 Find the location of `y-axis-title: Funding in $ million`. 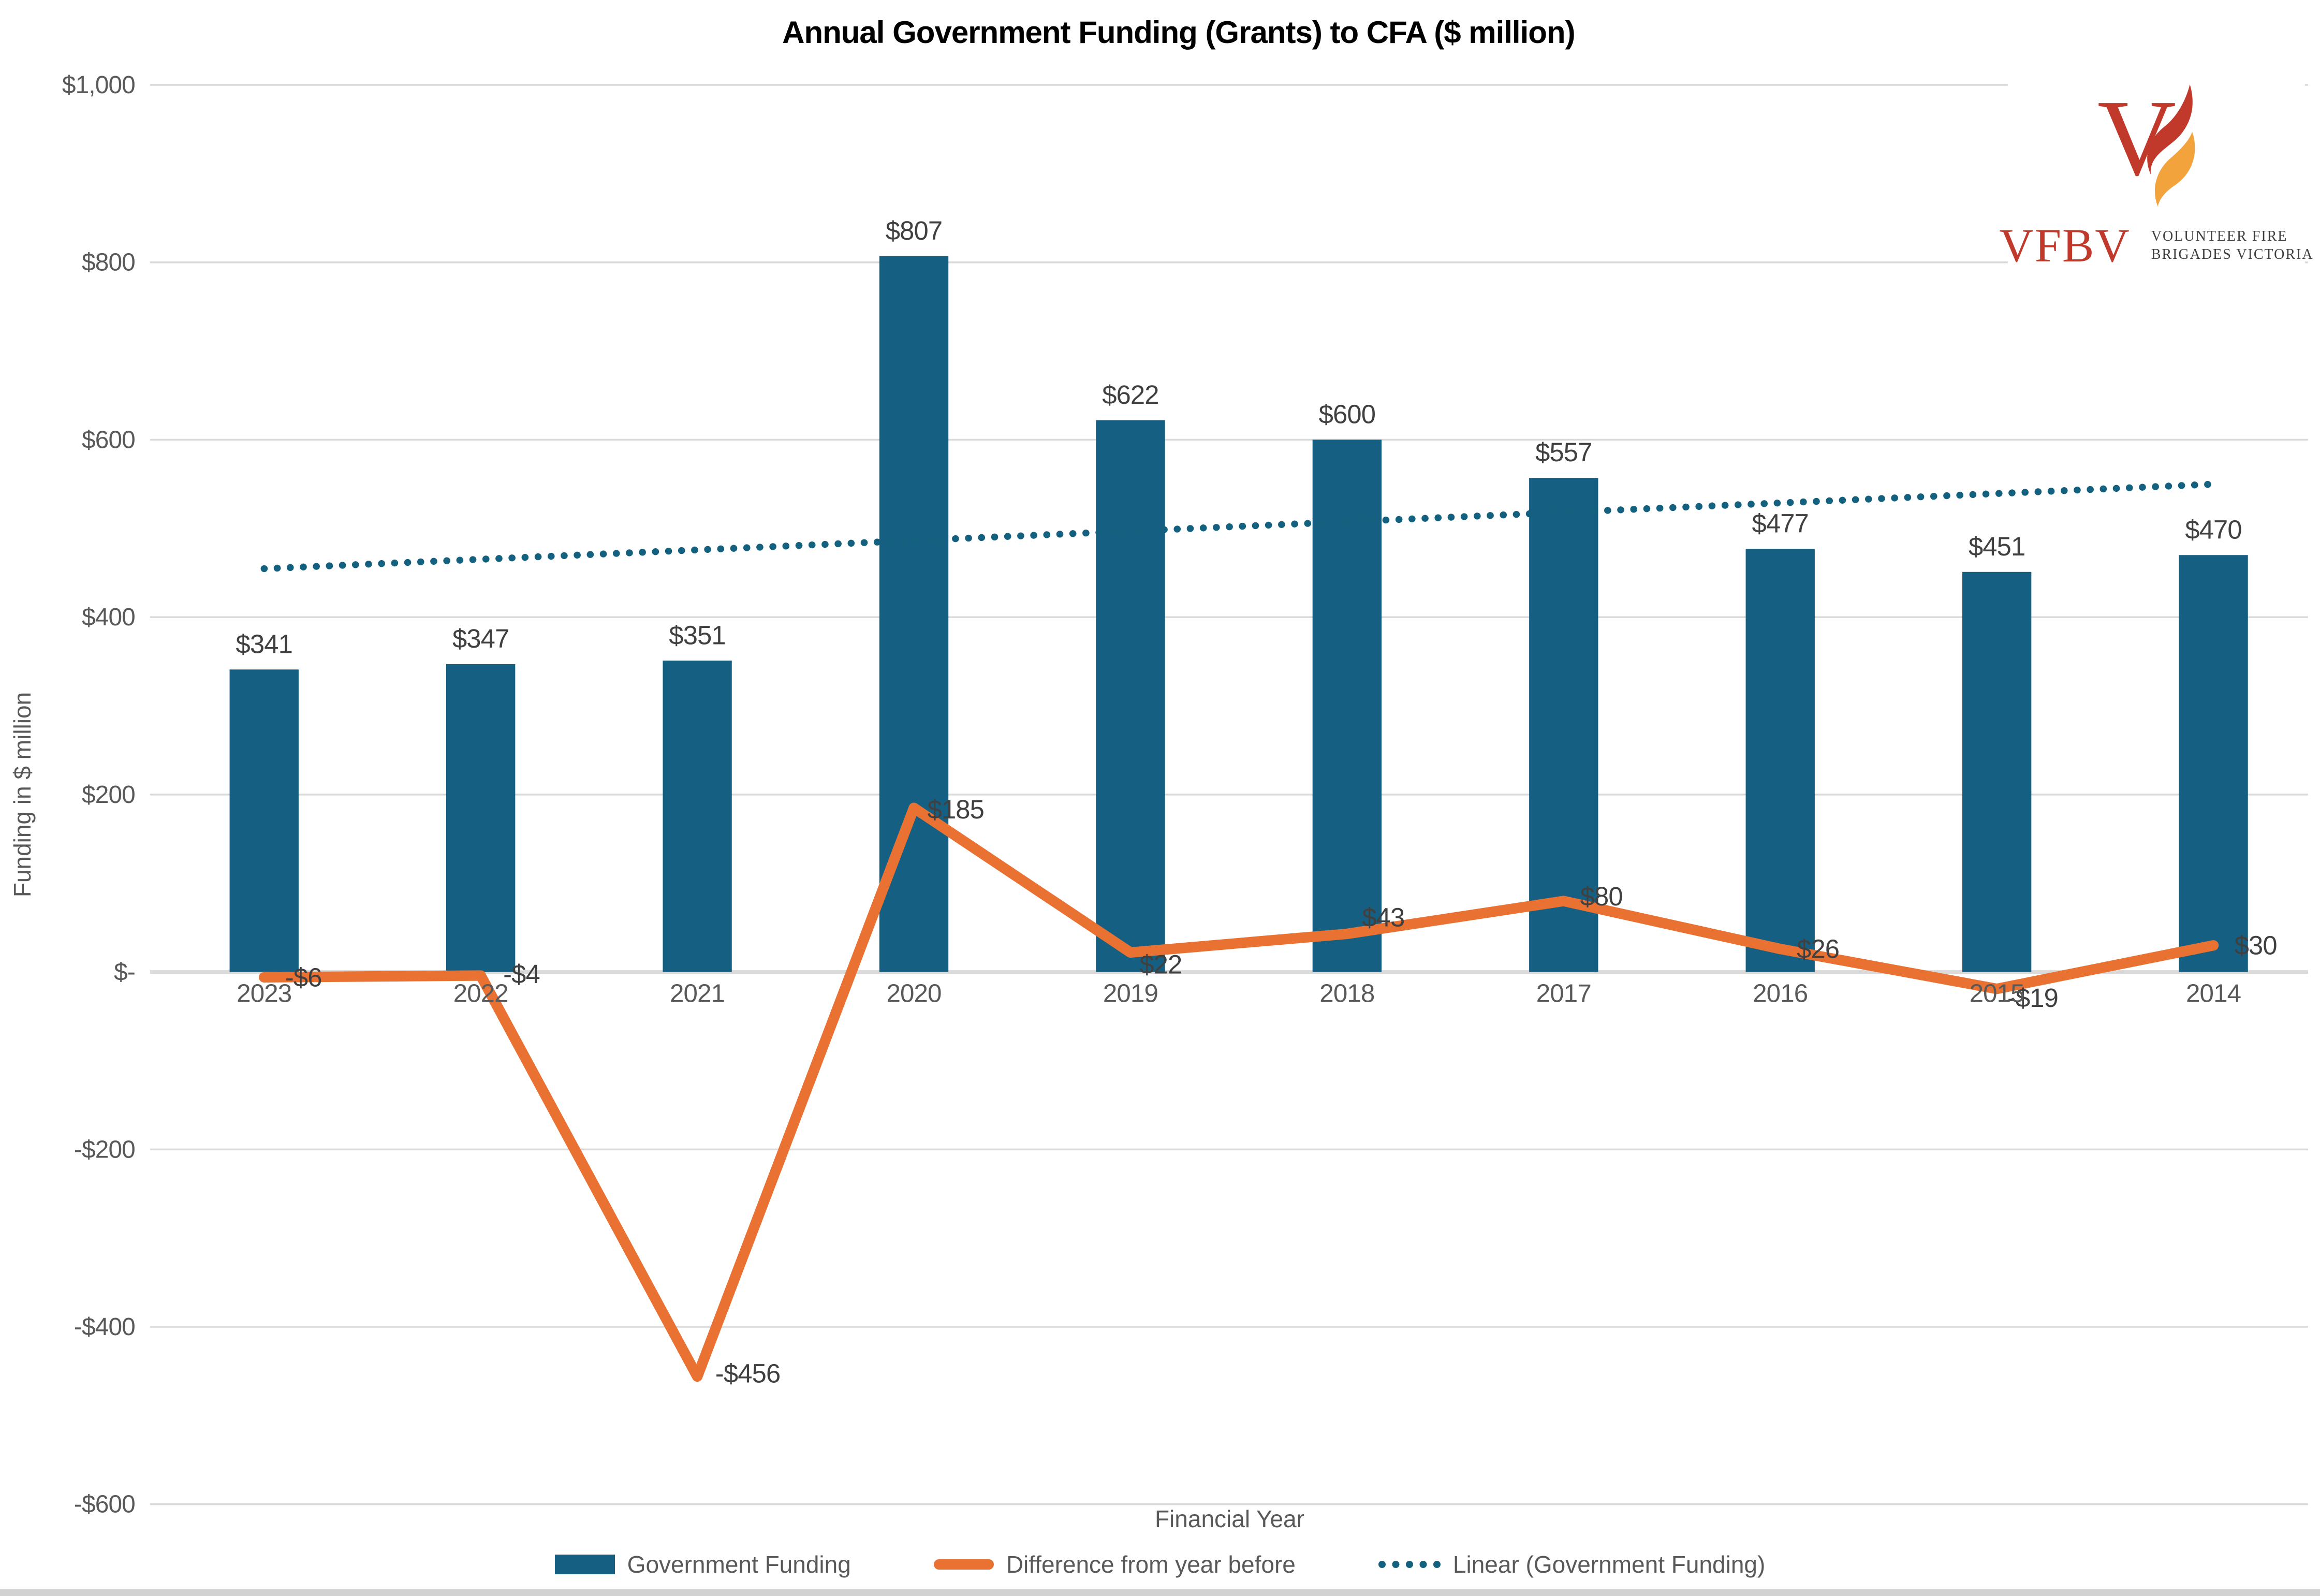

y-axis-title: Funding in $ million is located at coordinates (22, 795).